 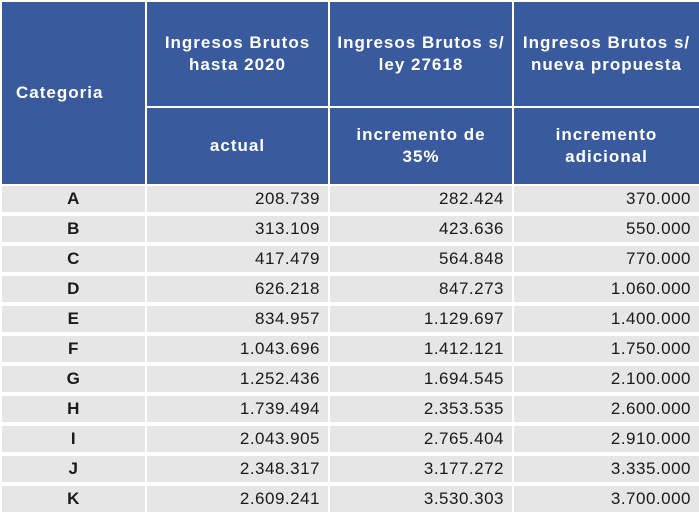 I want to click on header-col3-sub: incremento adicional, so click(x=605, y=146).